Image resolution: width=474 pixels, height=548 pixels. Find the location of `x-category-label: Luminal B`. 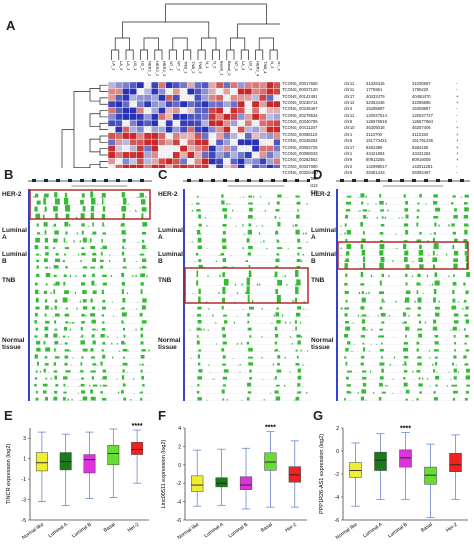

x-category-label: Luminal B is located at coordinates (82, 530).